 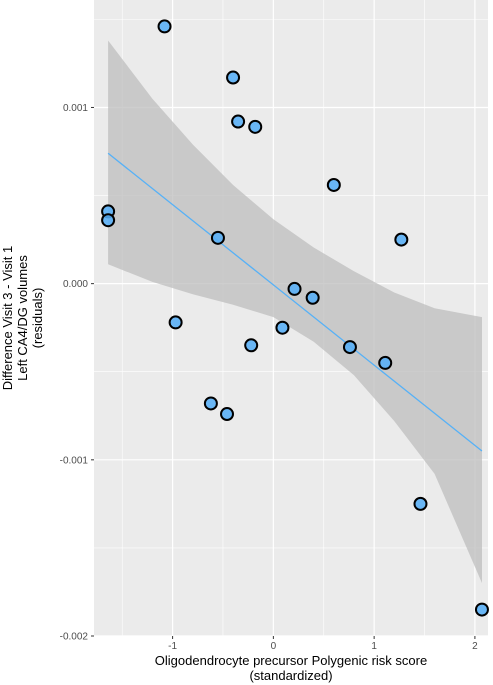 I want to click on x-tick-label: -1, so click(x=172, y=646).